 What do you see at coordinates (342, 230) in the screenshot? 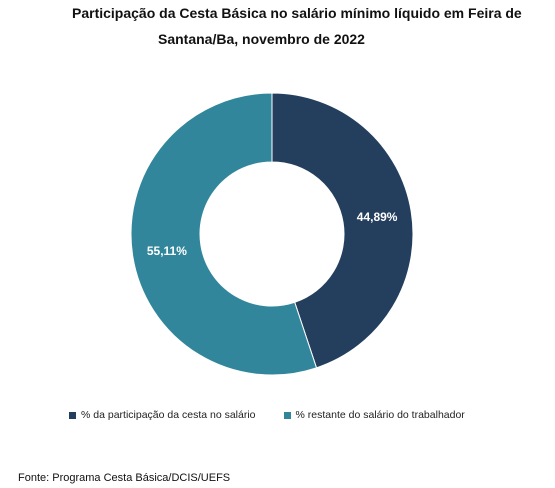
I see `donut-slice-participacao` at bounding box center [342, 230].